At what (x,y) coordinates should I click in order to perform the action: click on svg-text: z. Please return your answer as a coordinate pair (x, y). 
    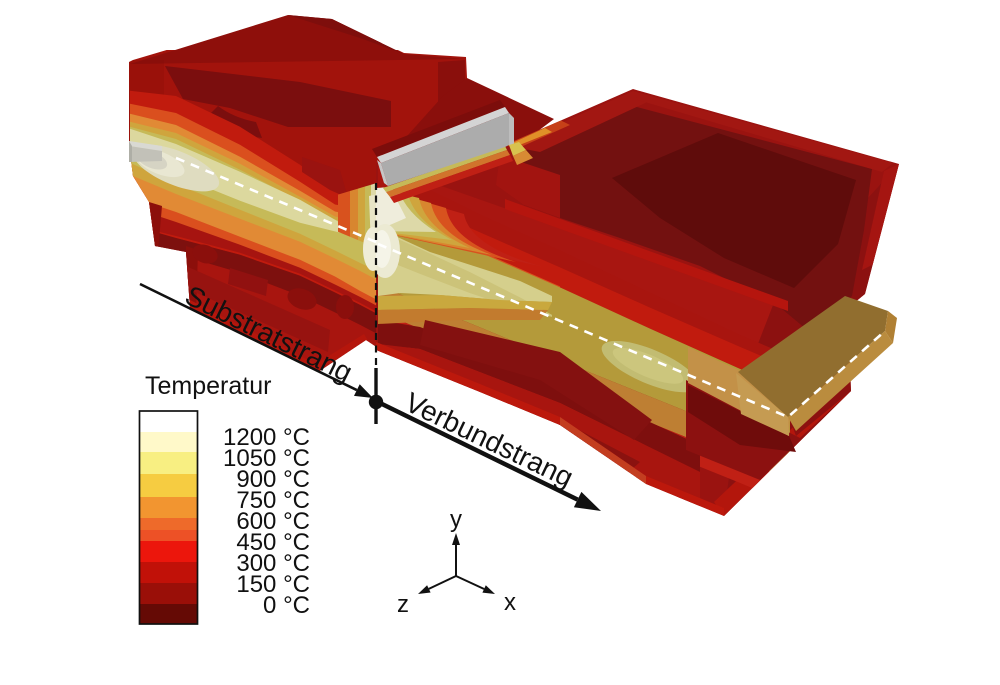
    Looking at the image, I should click on (403, 604).